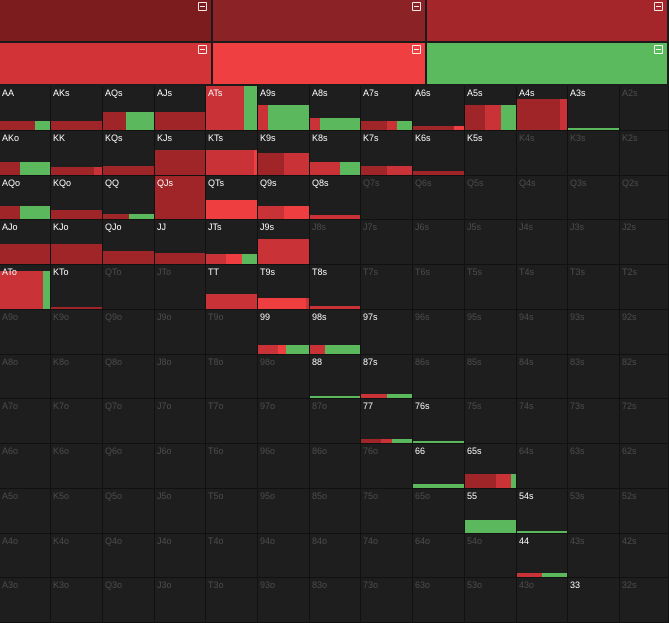 Image resolution: width=669 pixels, height=623 pixels. What do you see at coordinates (542, 198) in the screenshot?
I see `hand-cell-q4s: Q4s` at bounding box center [542, 198].